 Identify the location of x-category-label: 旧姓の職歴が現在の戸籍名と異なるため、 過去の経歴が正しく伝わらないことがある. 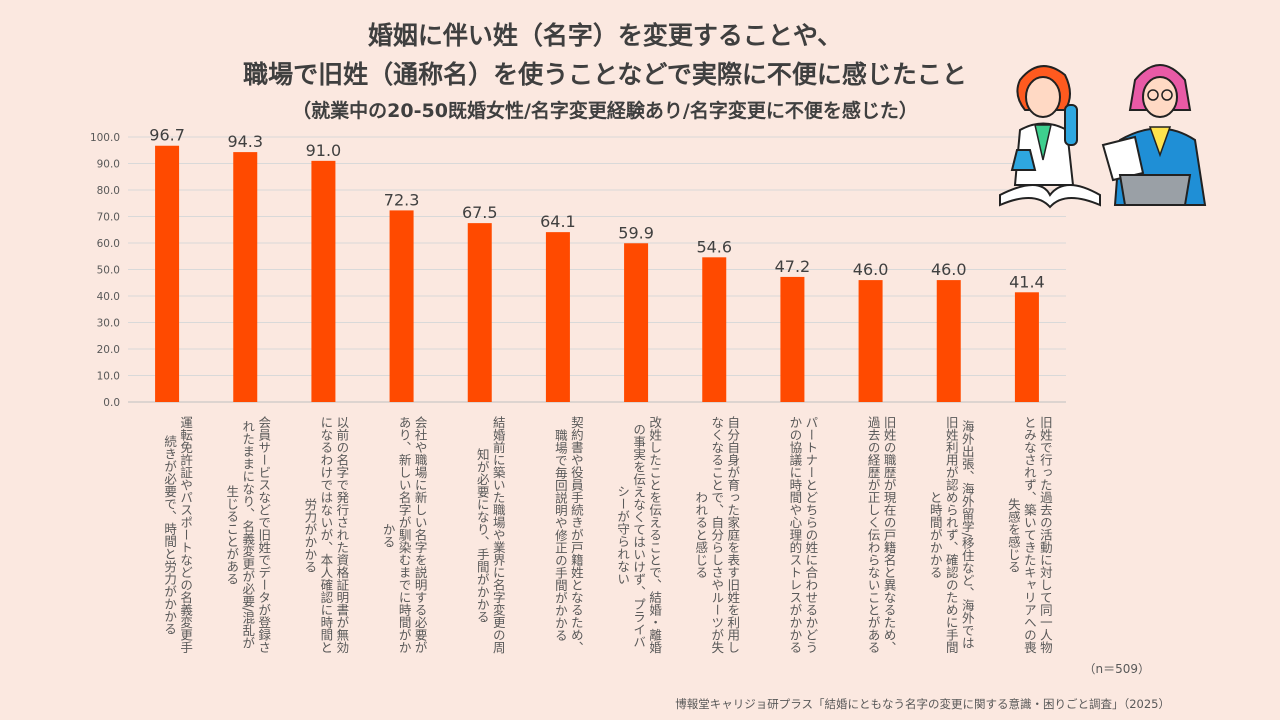
(881, 535).